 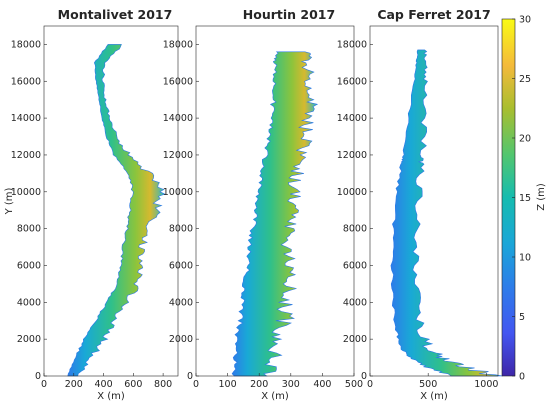 What do you see at coordinates (228, 384) in the screenshot?
I see `x-tick-label: 100` at bounding box center [228, 384].